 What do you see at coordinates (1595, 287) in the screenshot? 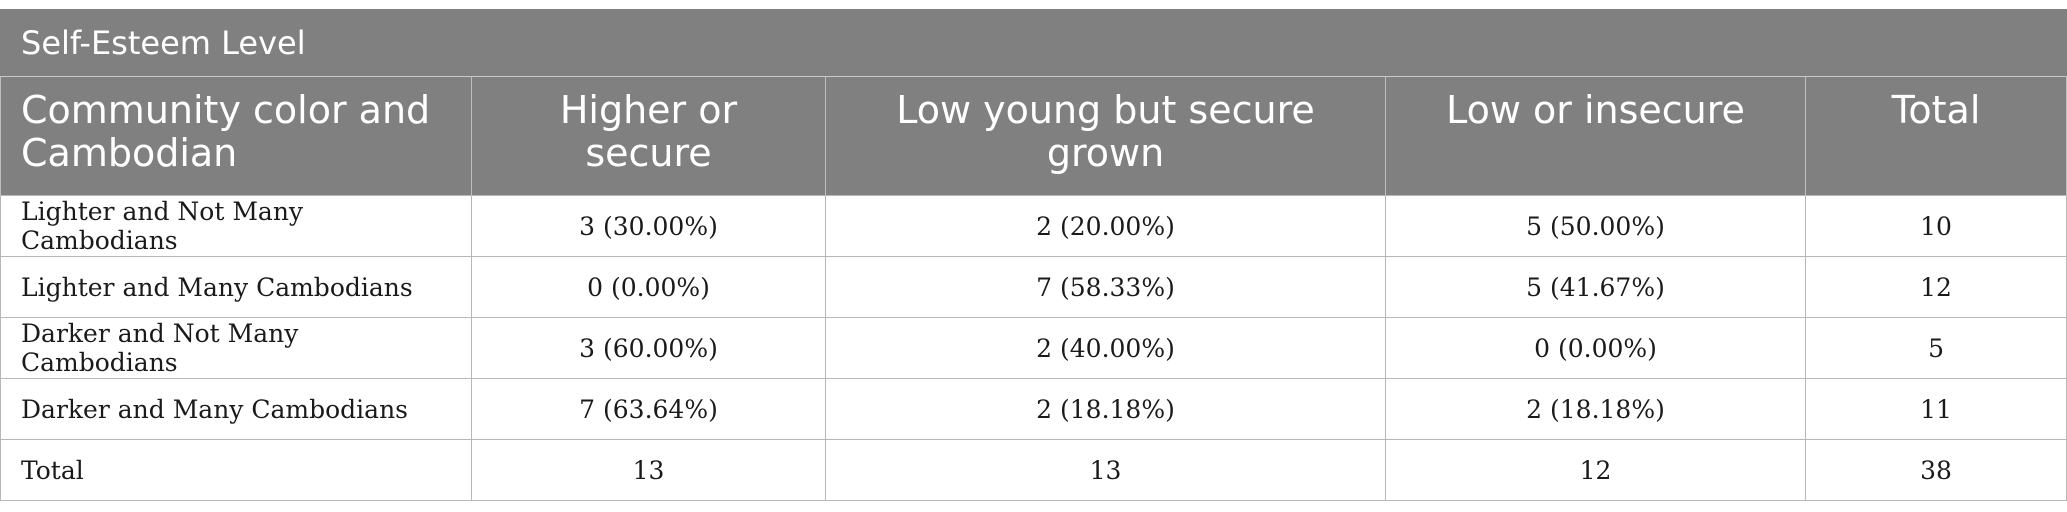
I see `table-cell: 5 (41.67%)` at bounding box center [1595, 287].